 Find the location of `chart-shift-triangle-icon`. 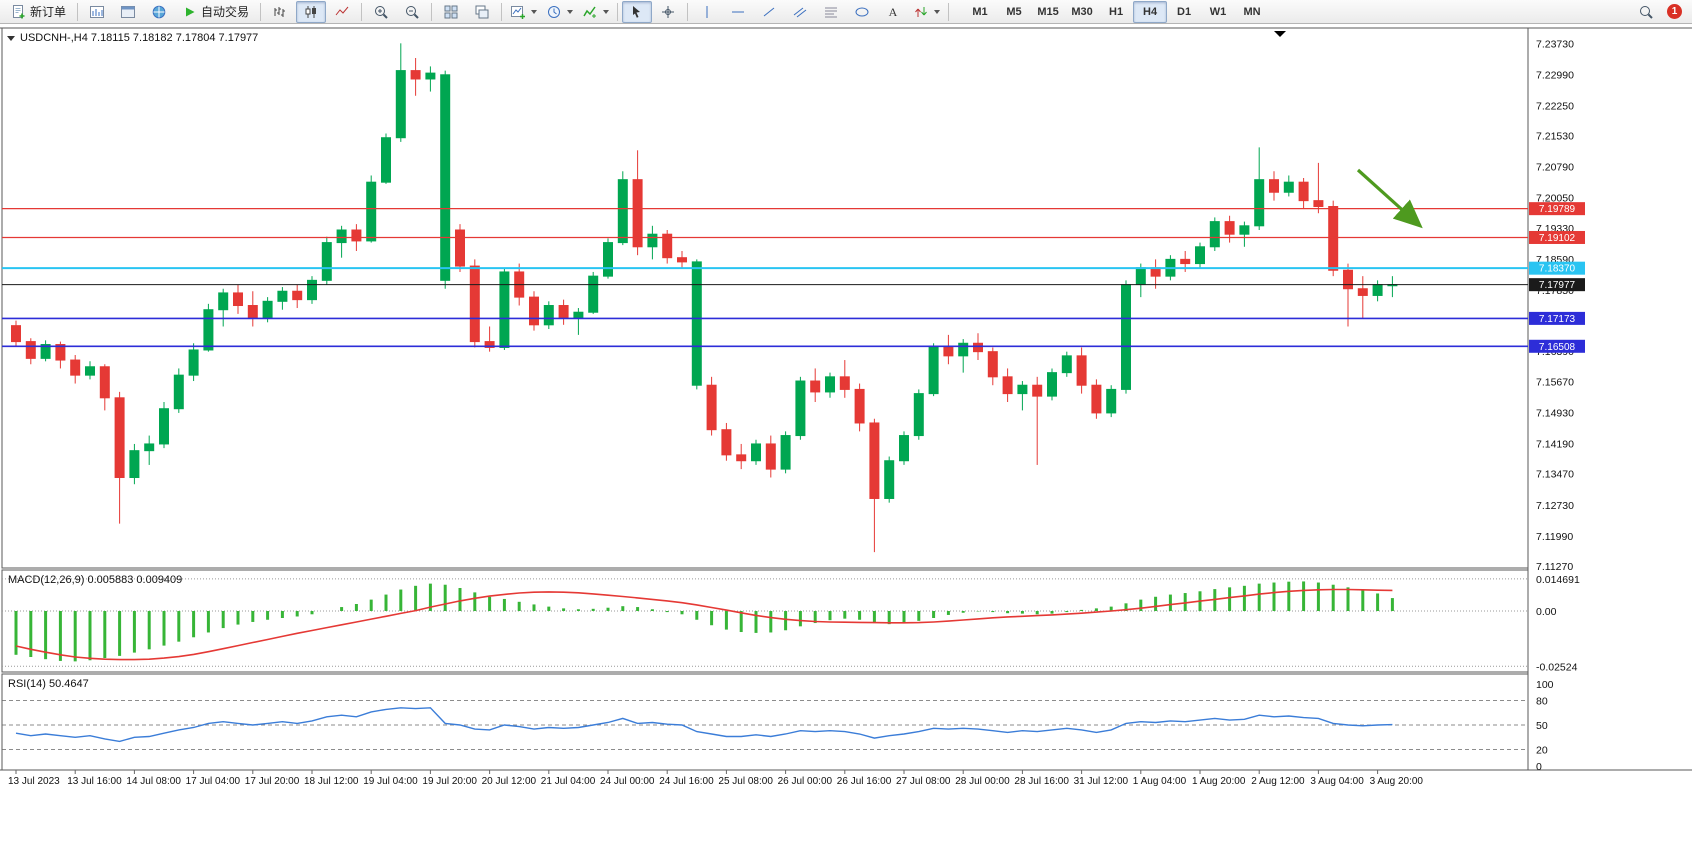

chart-shift-triangle-icon is located at coordinates (1280, 34).